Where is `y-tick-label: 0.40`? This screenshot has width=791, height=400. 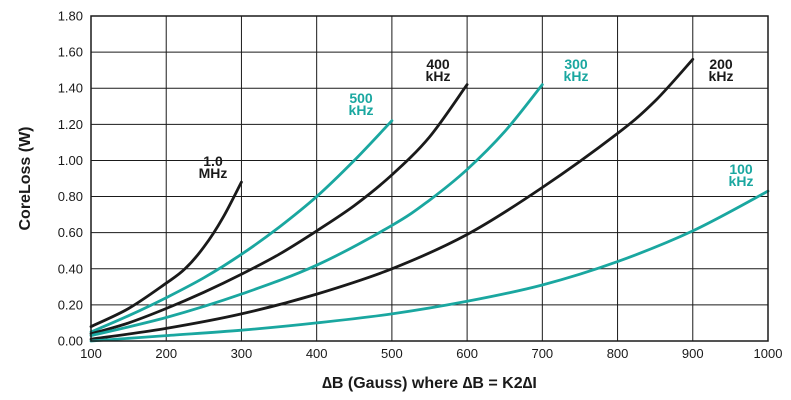
y-tick-label: 0.40 is located at coordinates (70, 268).